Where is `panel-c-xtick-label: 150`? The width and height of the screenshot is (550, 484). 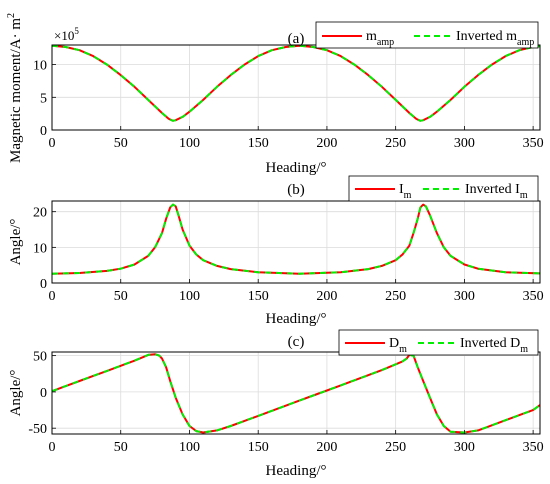
panel-c-xtick-label: 150 is located at coordinates (258, 447).